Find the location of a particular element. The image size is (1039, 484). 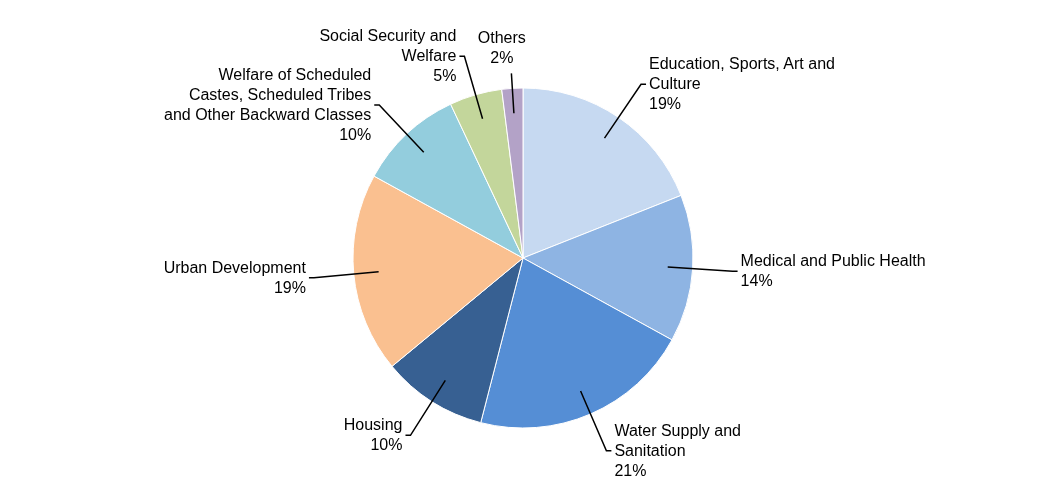

slice-label: Welfare of Scheduled Castes, Scheduled Tribes and Other Backward Classes is located at coordinates (268, 94).